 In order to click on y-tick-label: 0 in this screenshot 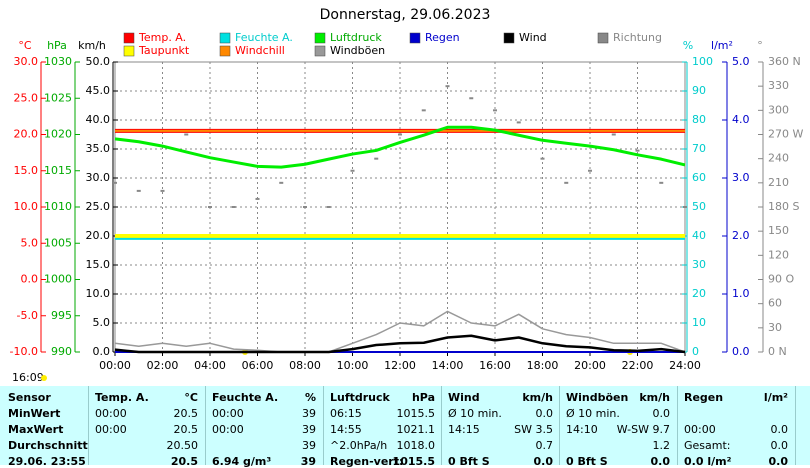, I will do `click(695, 351)`.